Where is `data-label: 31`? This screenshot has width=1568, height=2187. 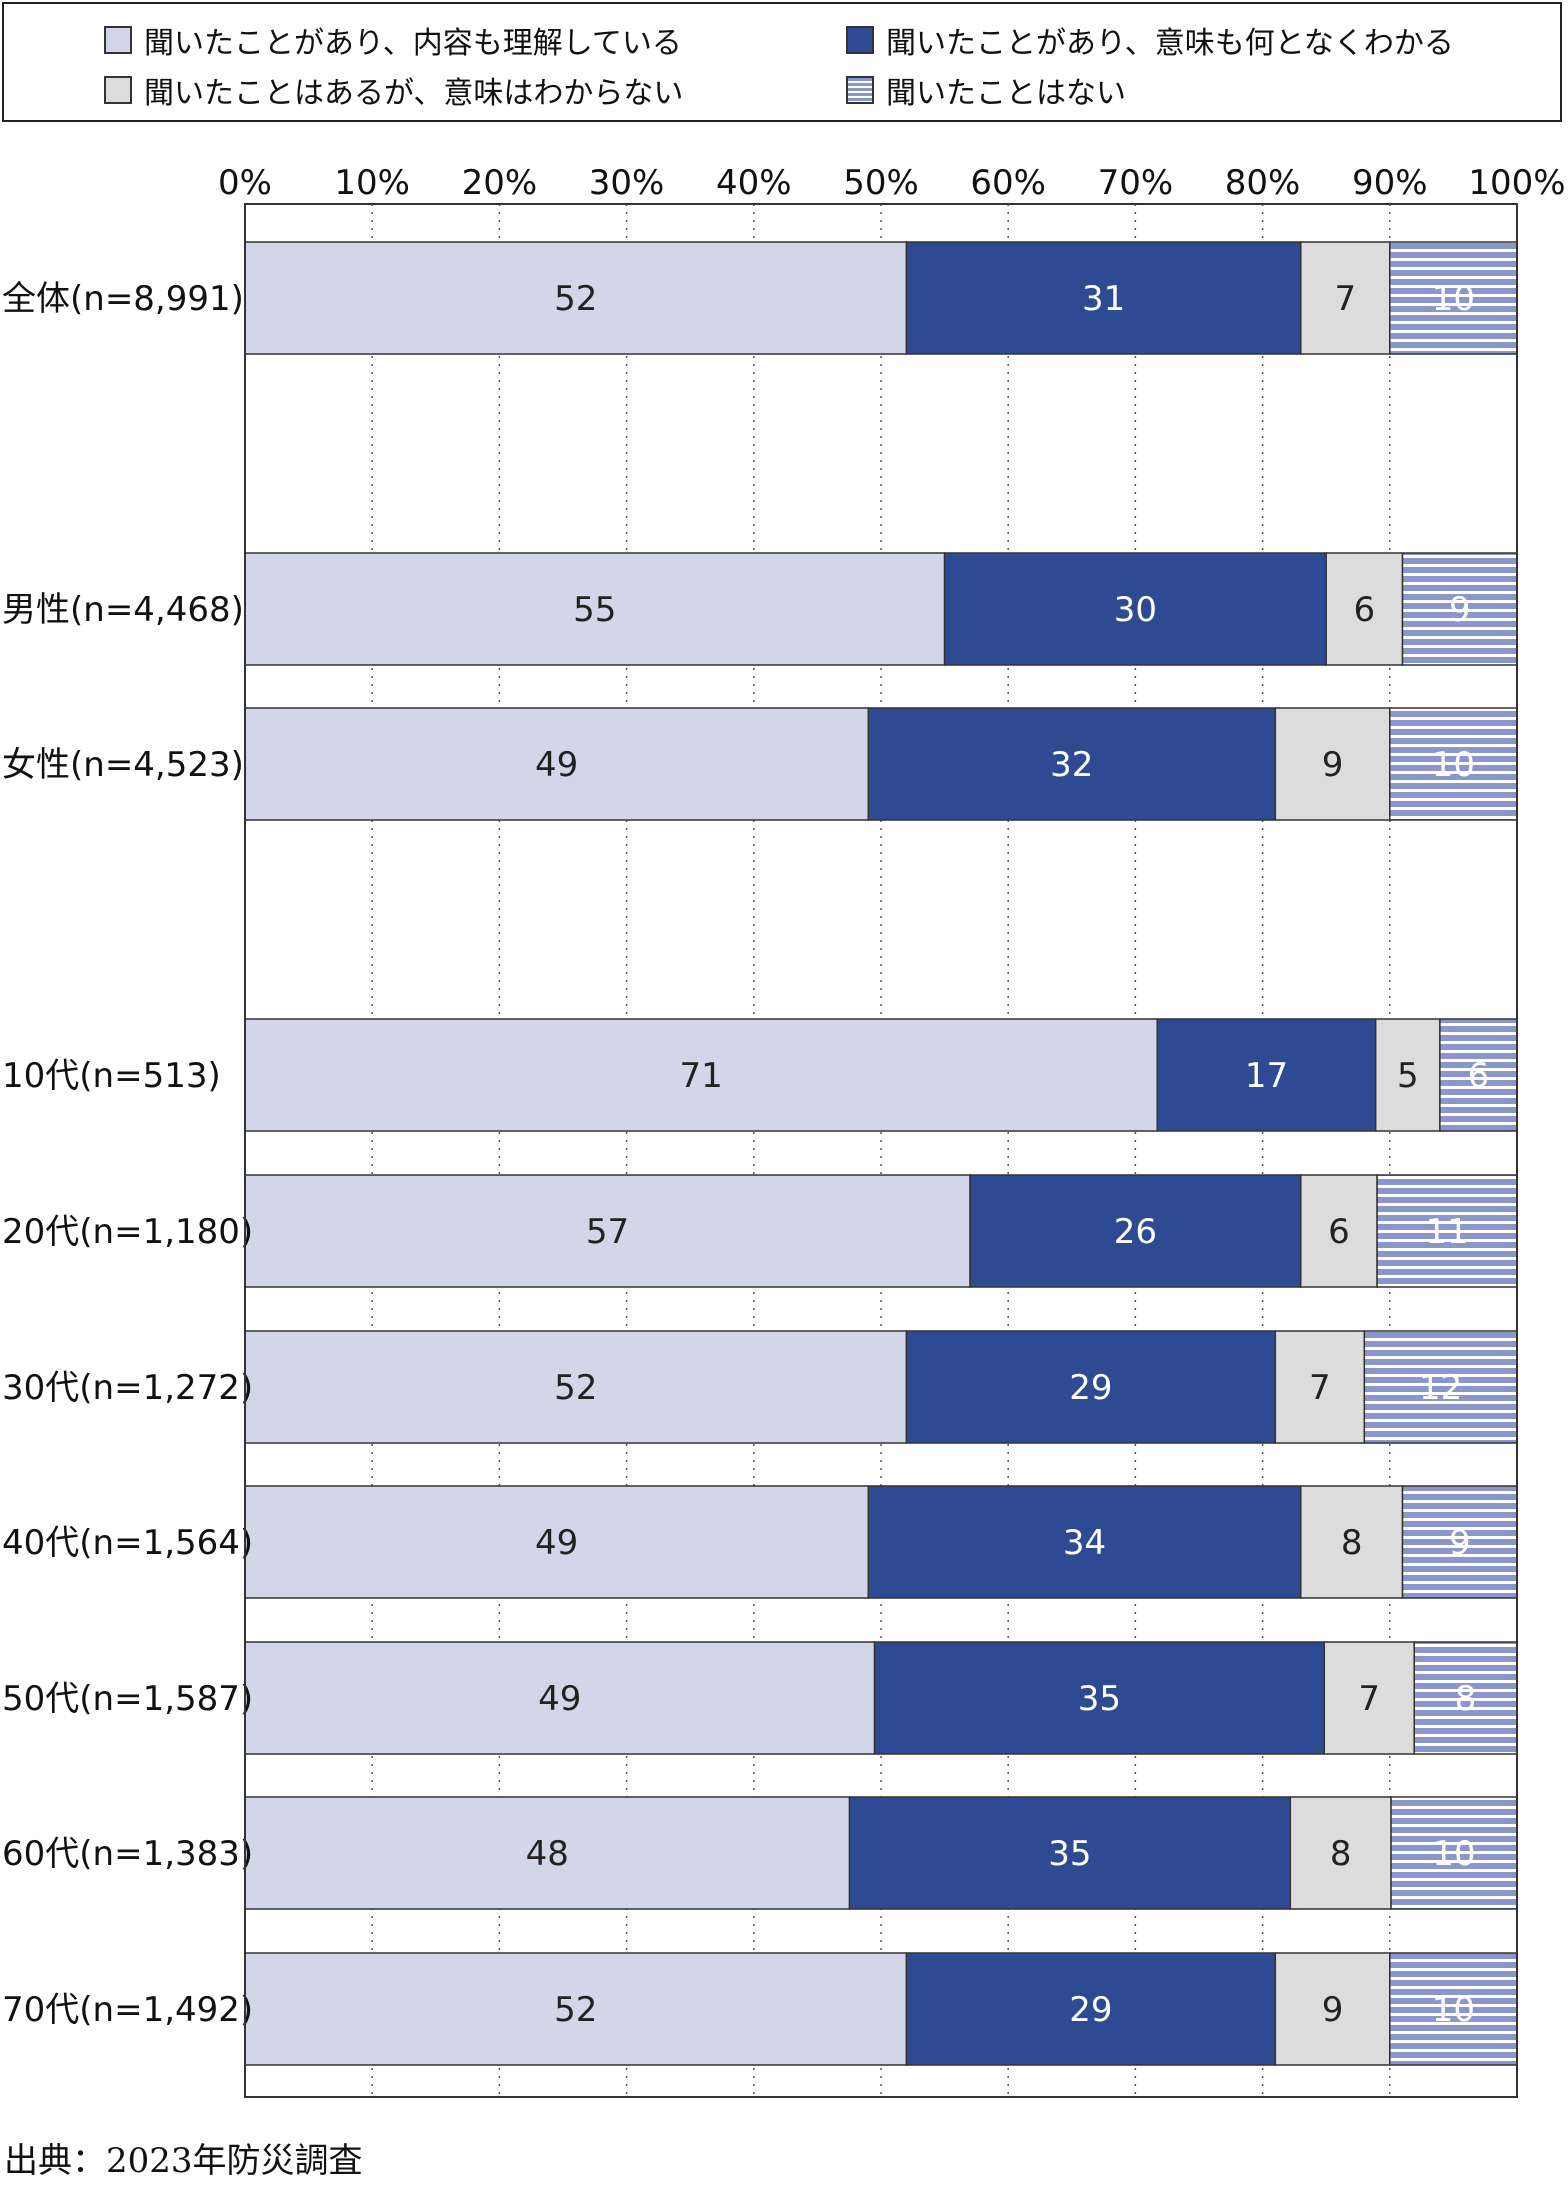 data-label: 31 is located at coordinates (1103, 299).